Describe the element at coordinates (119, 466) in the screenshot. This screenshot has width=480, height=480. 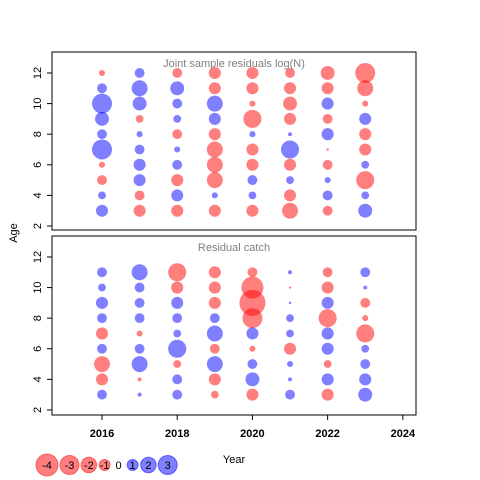
I see `legend-label: 0` at that location.